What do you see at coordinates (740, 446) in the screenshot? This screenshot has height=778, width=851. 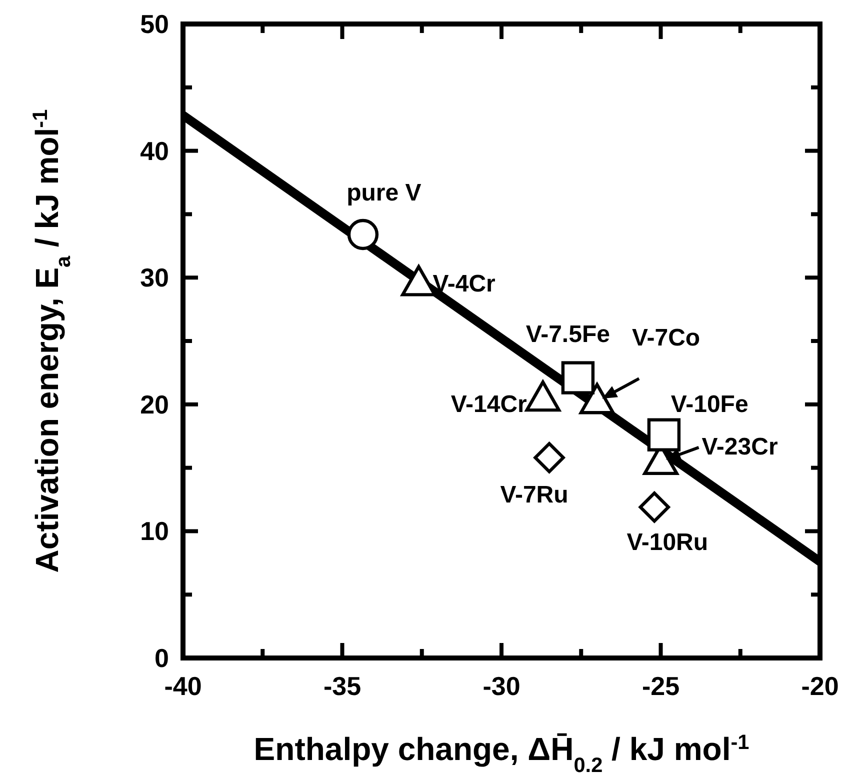 I see `annotation: V-23Cr` at bounding box center [740, 446].